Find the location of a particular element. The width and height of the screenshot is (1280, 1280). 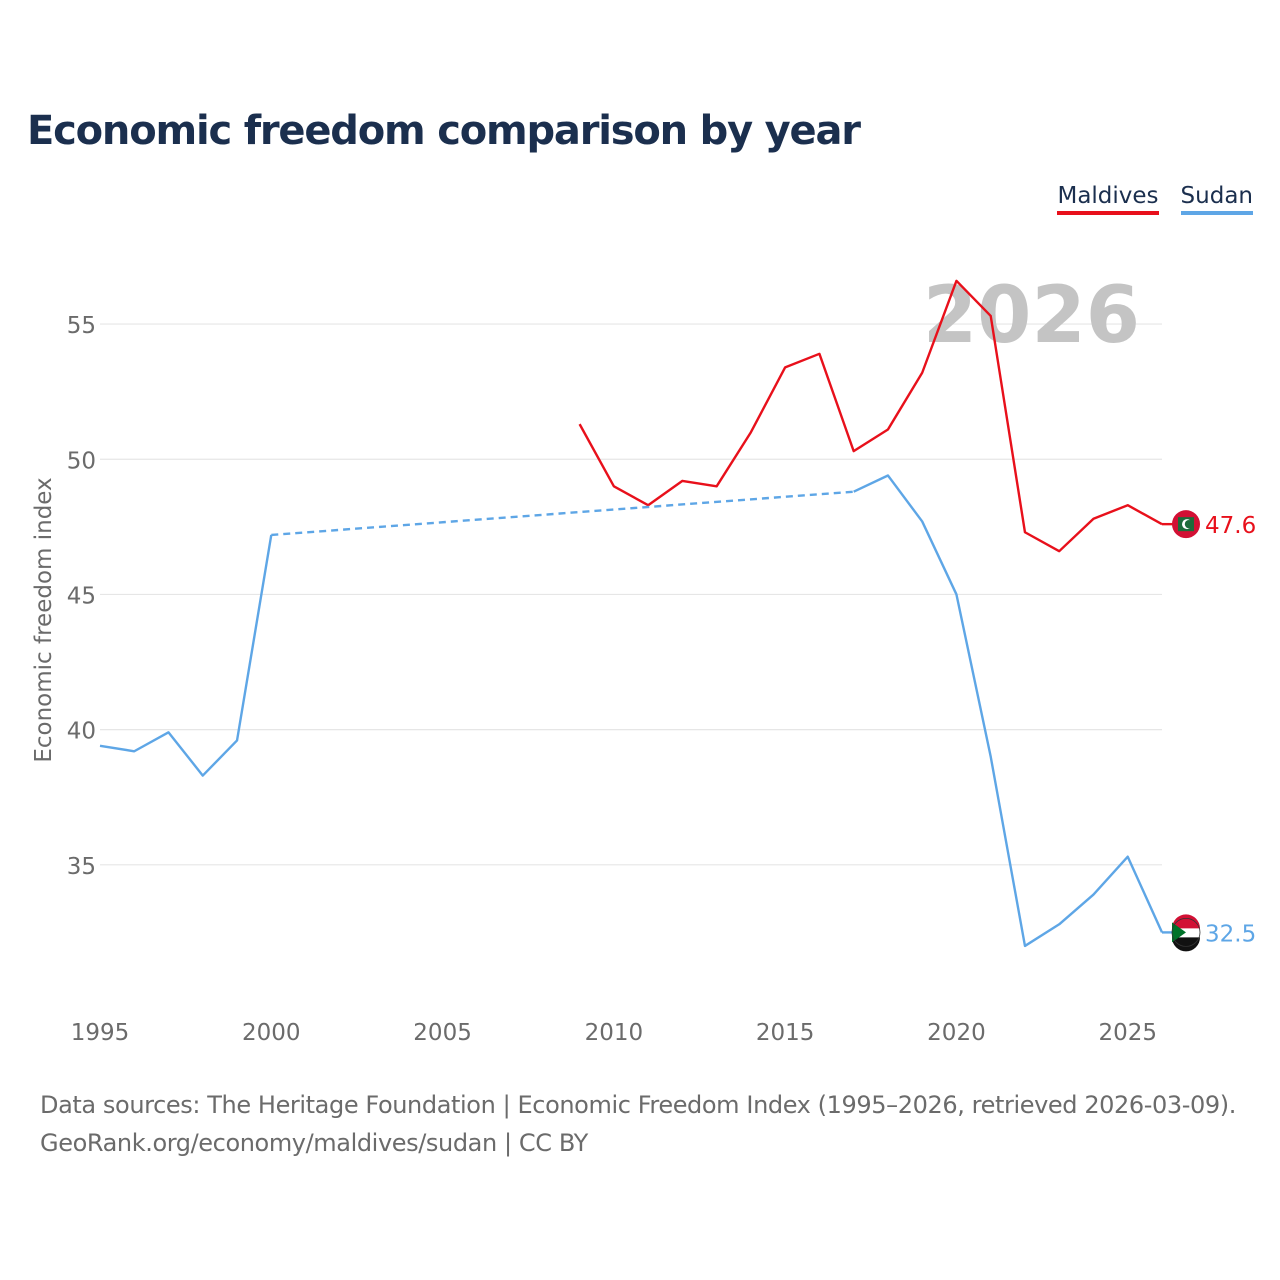

legend-item-maldives: Maldives is located at coordinates (1108, 199).